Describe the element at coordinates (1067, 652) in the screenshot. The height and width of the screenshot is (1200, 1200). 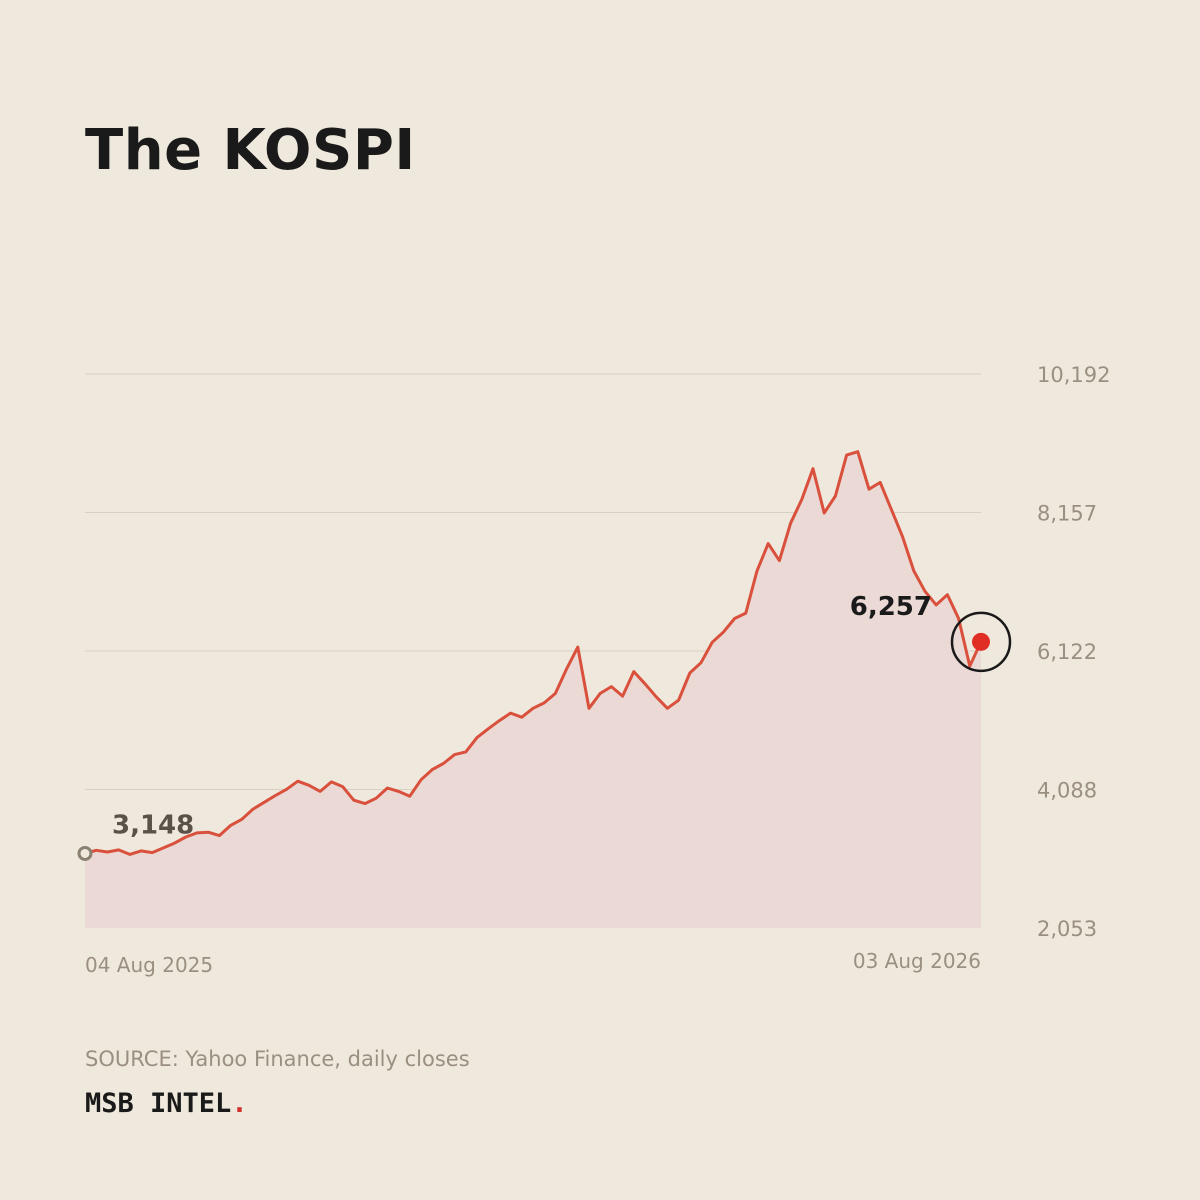
I see `y-tick-label: 6,122` at that location.